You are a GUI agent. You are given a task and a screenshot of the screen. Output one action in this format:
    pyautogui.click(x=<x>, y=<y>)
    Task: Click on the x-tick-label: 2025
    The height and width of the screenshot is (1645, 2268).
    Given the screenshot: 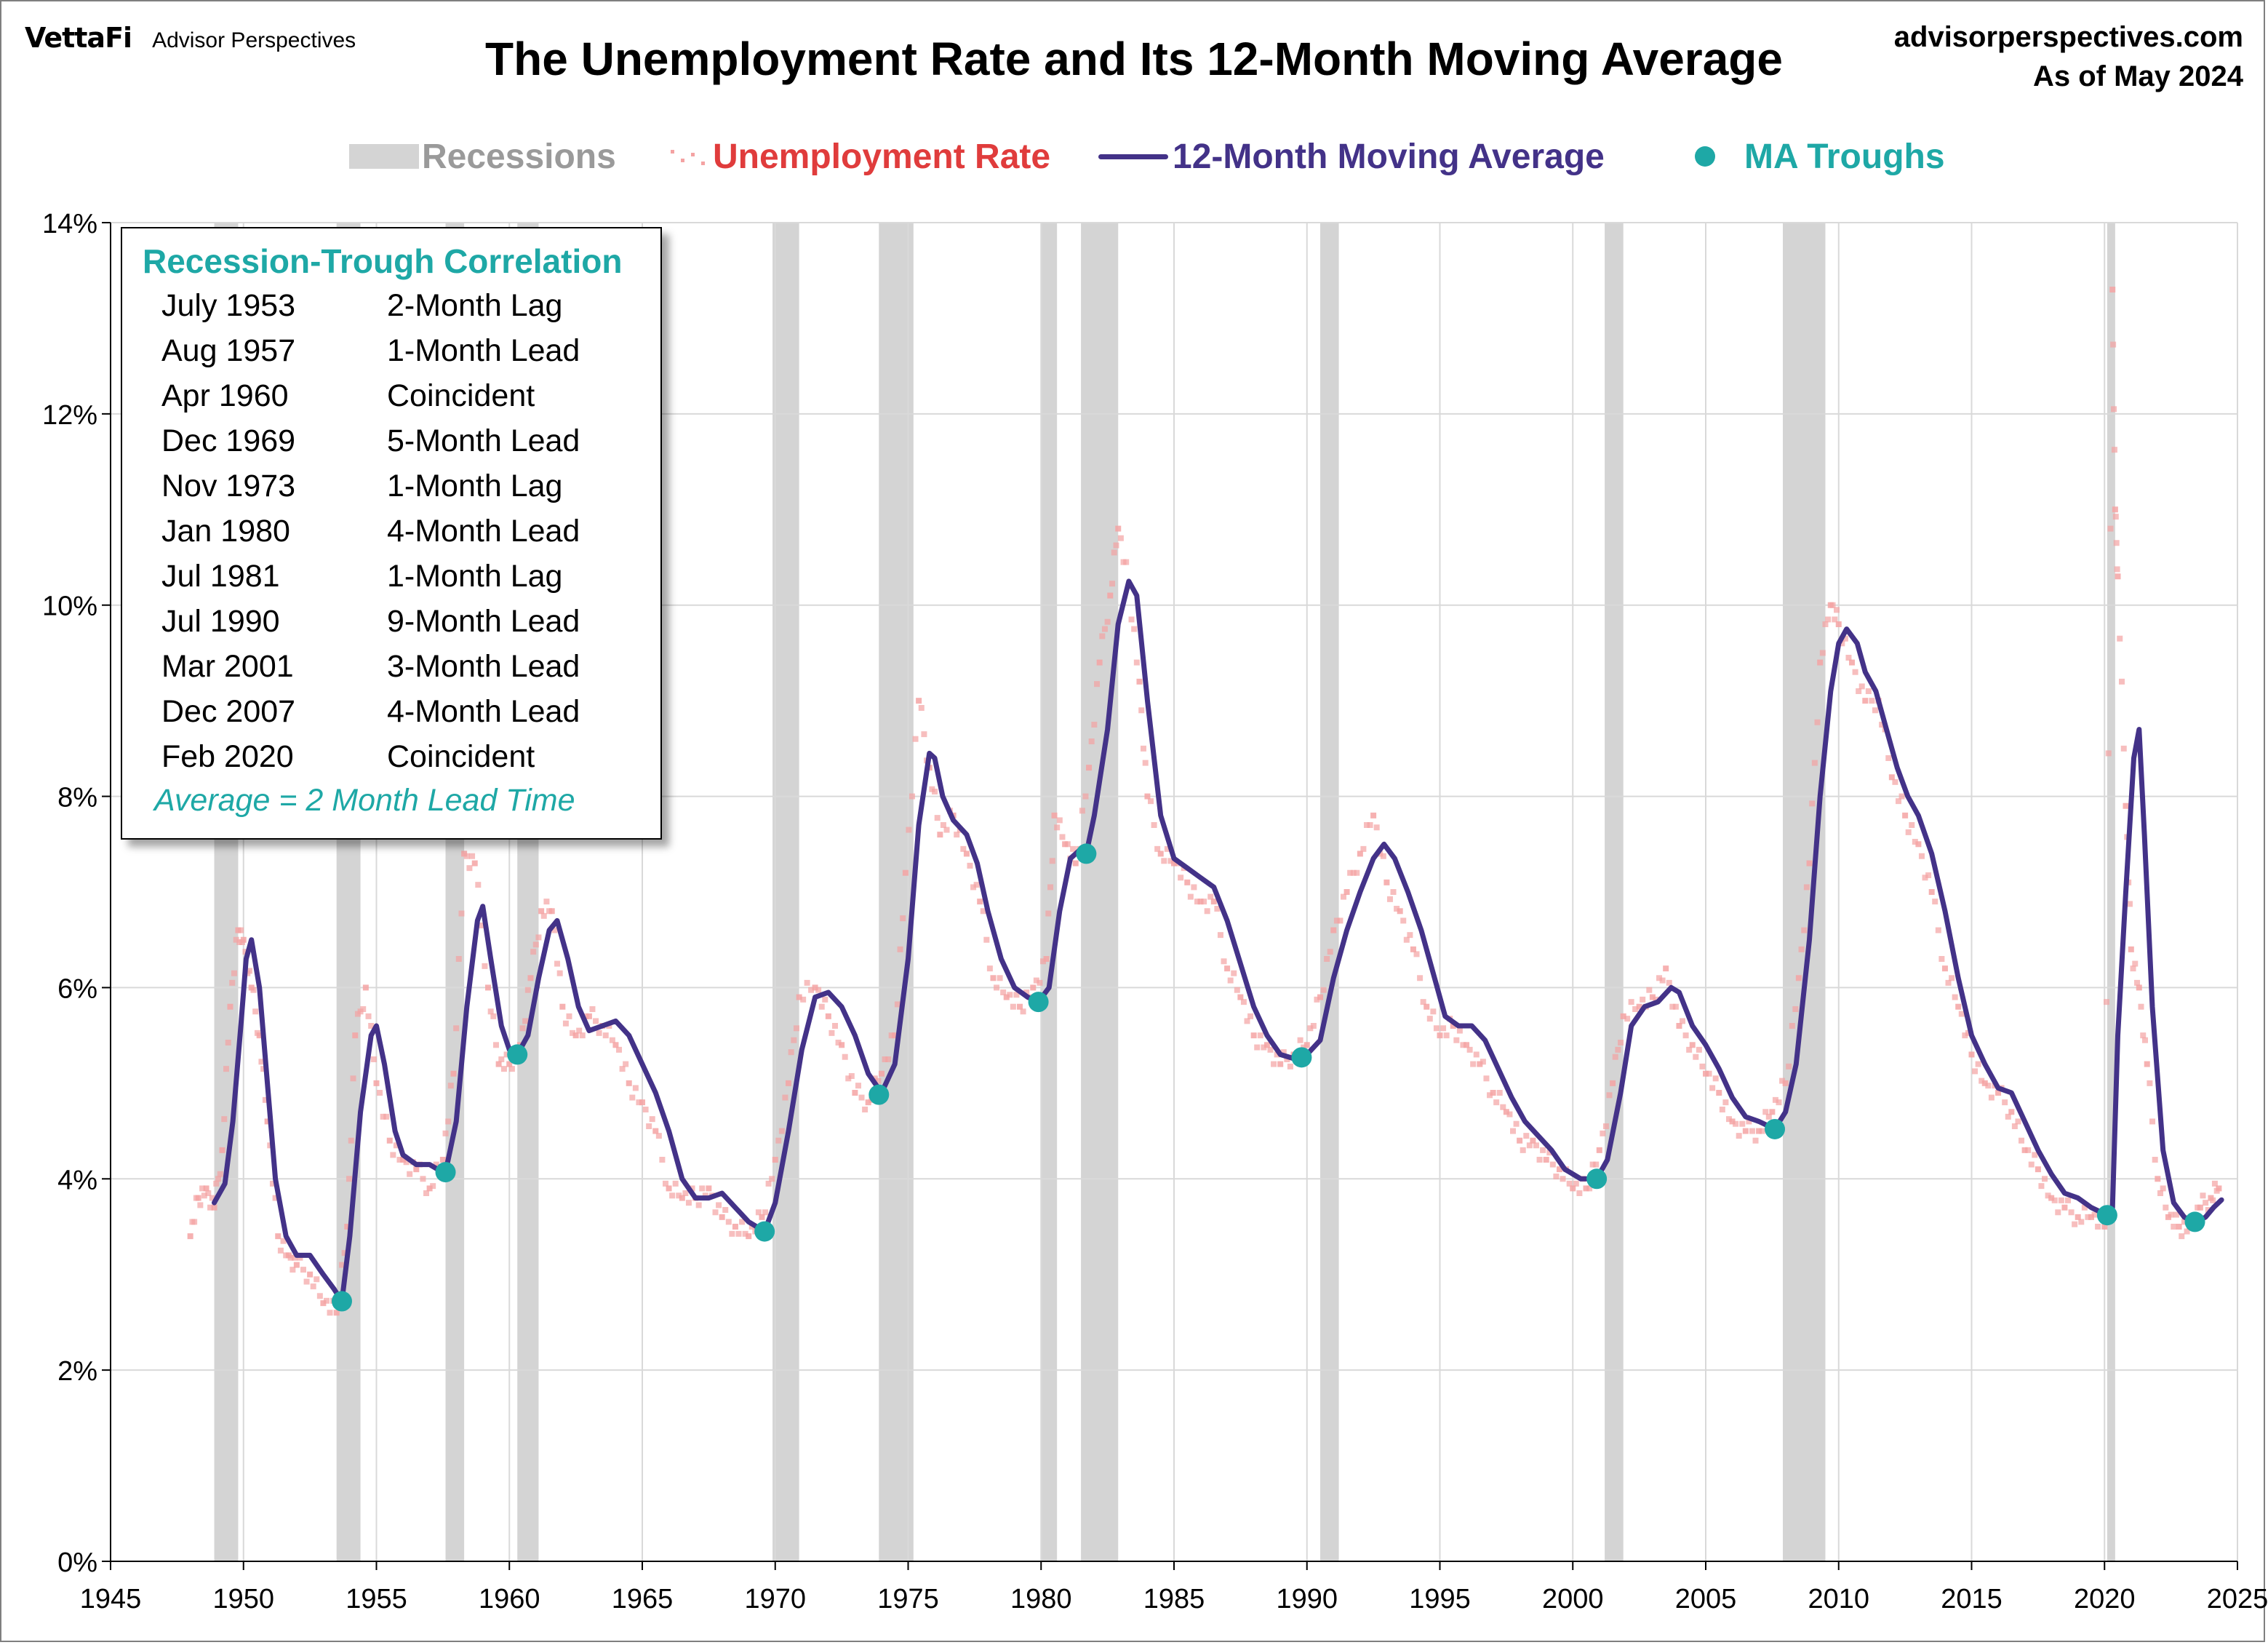 What is the action you would take?
    pyautogui.click(x=2237, y=1599)
    